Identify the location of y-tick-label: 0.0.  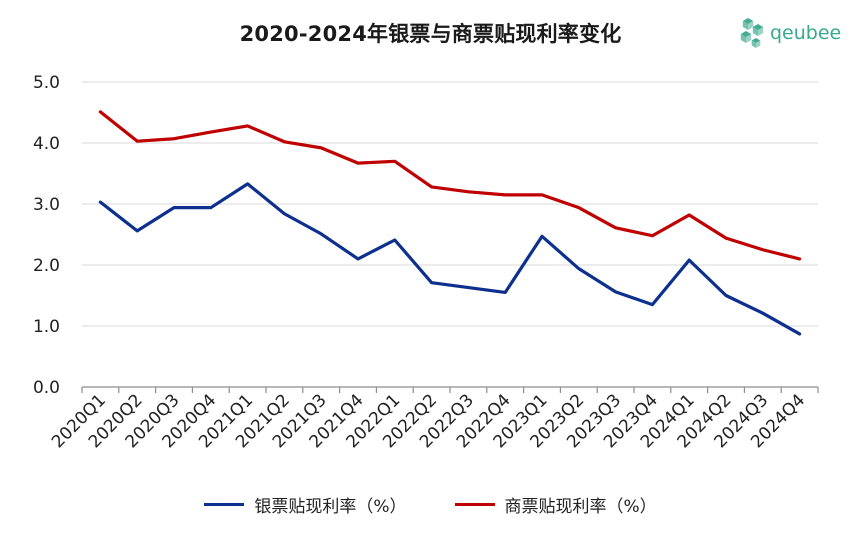
(46, 388).